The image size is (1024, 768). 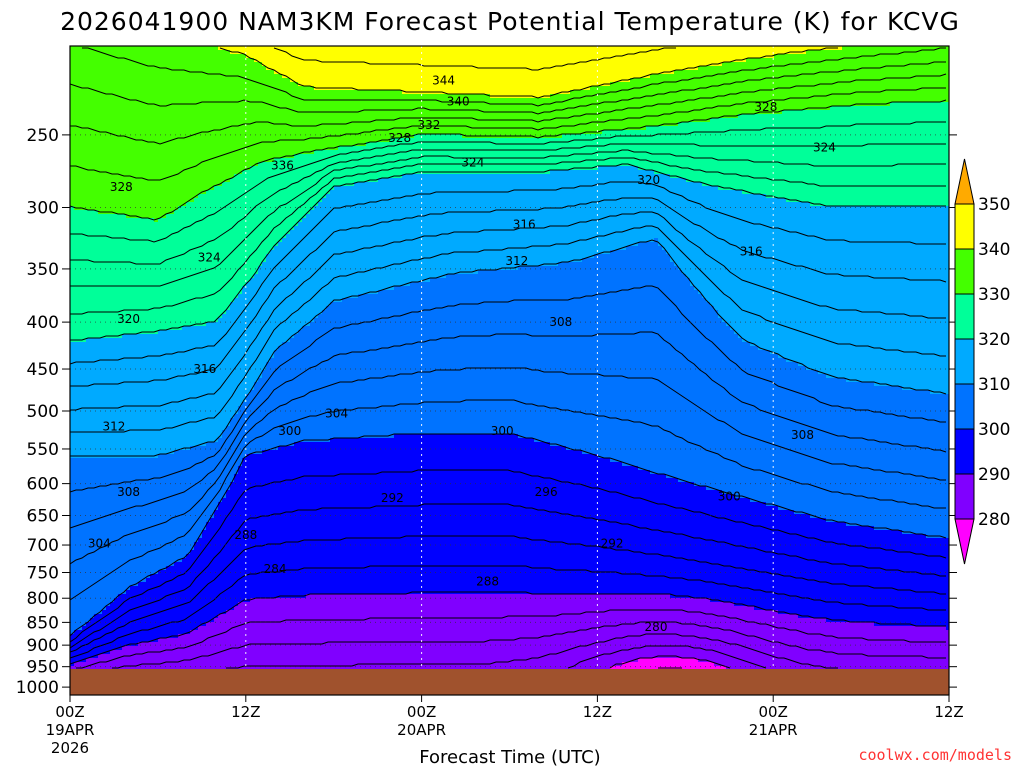 I want to click on contour-label: 308, so click(x=128, y=492).